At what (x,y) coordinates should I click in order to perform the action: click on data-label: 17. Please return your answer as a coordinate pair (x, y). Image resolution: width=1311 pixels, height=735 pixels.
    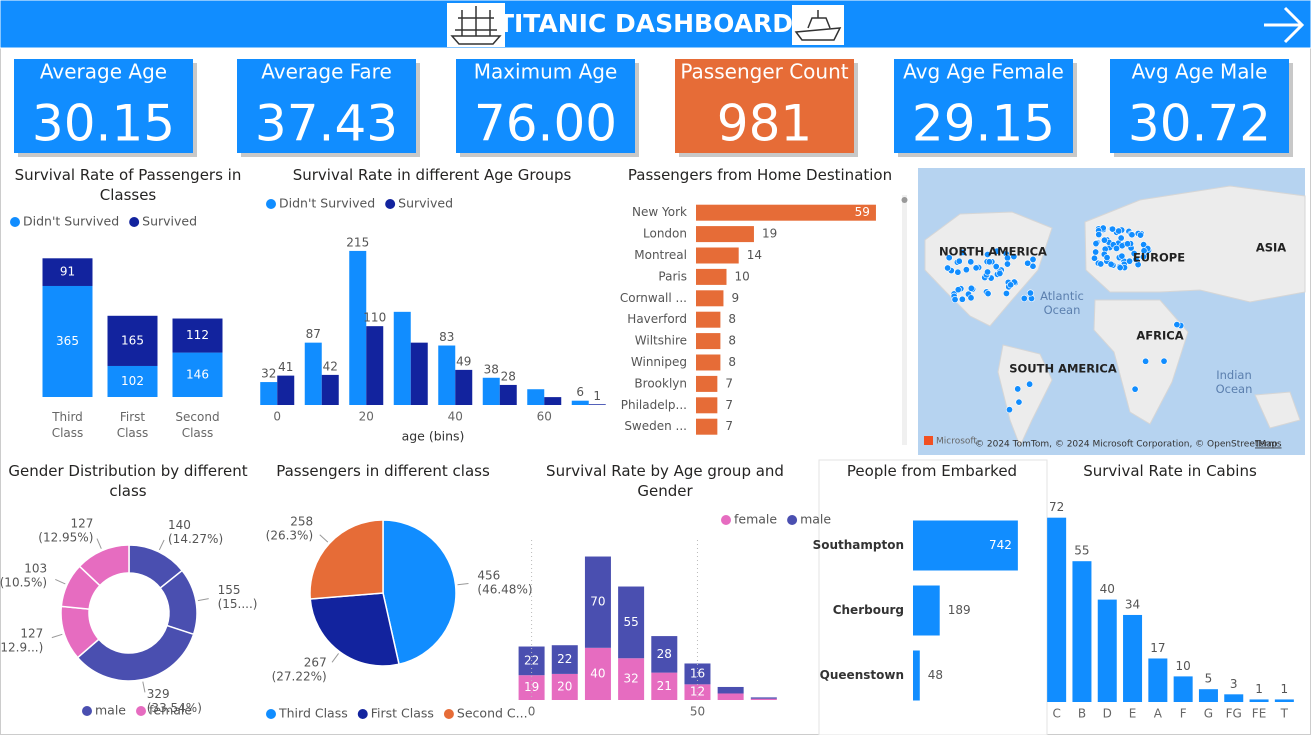
    Looking at the image, I should click on (1157, 648).